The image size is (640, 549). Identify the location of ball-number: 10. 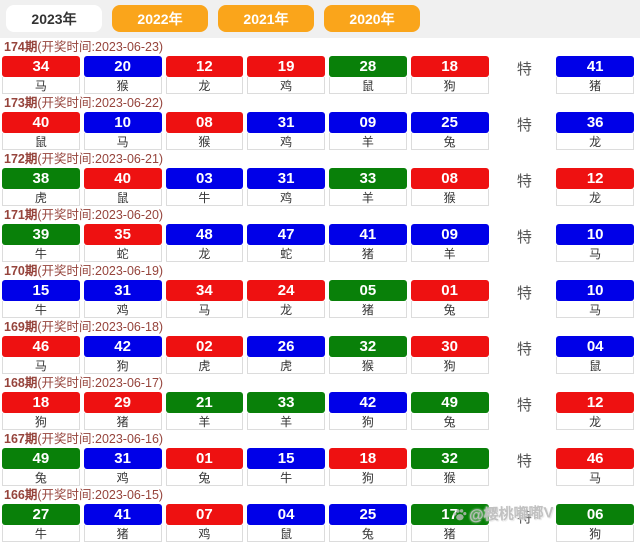
(595, 234).